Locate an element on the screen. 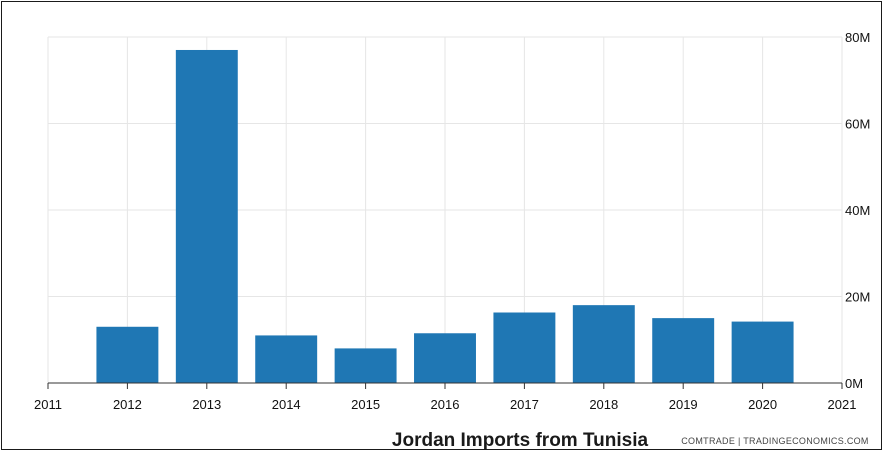 The height and width of the screenshot is (453, 885). bar-2018 is located at coordinates (603, 344).